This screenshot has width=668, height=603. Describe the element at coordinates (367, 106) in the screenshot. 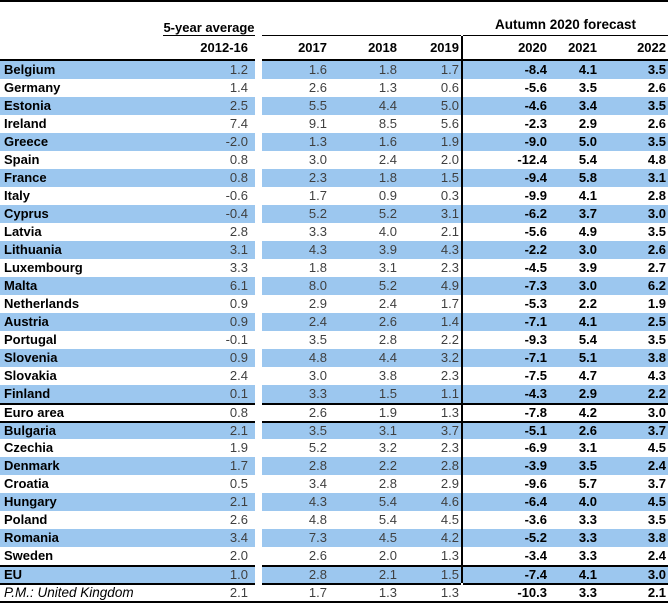

I see `value-2018: 4.4` at that location.